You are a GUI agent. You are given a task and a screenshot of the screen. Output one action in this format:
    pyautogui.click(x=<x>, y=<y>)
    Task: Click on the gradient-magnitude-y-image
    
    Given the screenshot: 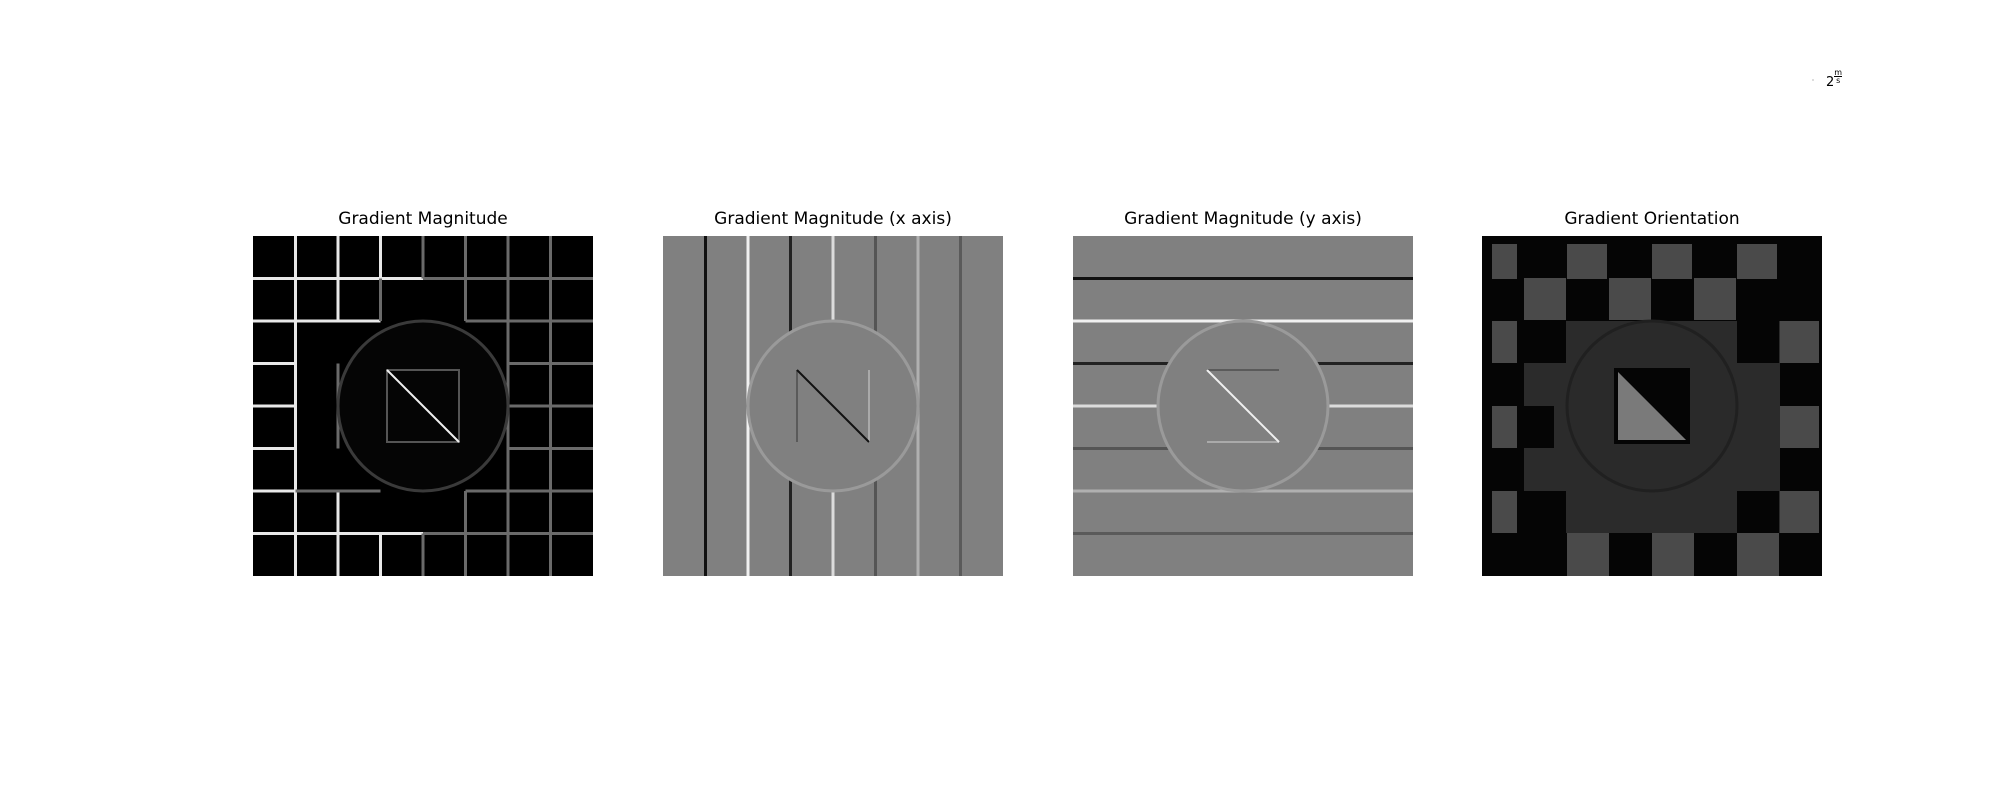 What is the action you would take?
    pyautogui.click(x=1243, y=406)
    